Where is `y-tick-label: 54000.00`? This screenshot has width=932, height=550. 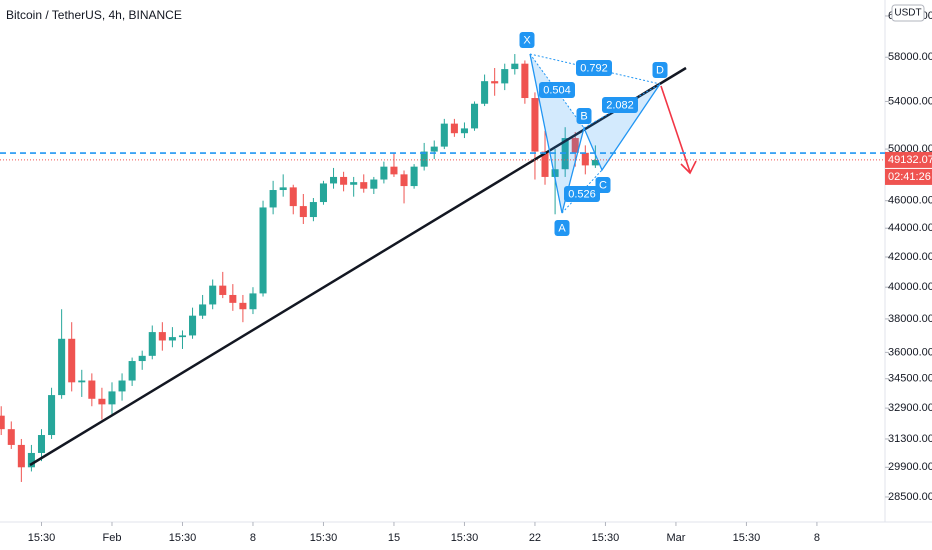
y-tick-label: 54000.00 is located at coordinates (910, 101).